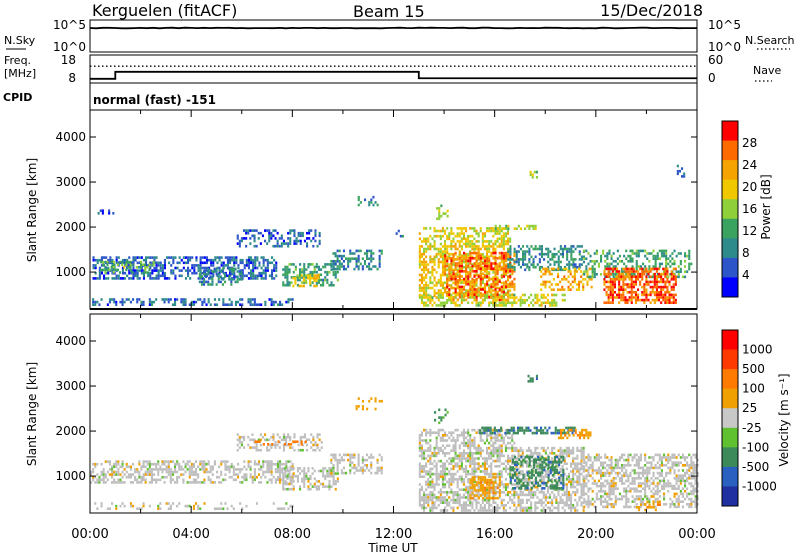 The image size is (800, 554). What do you see at coordinates (69, 25) in the screenshot?
I see `sky-tick-left-top: 10^5` at bounding box center [69, 25].